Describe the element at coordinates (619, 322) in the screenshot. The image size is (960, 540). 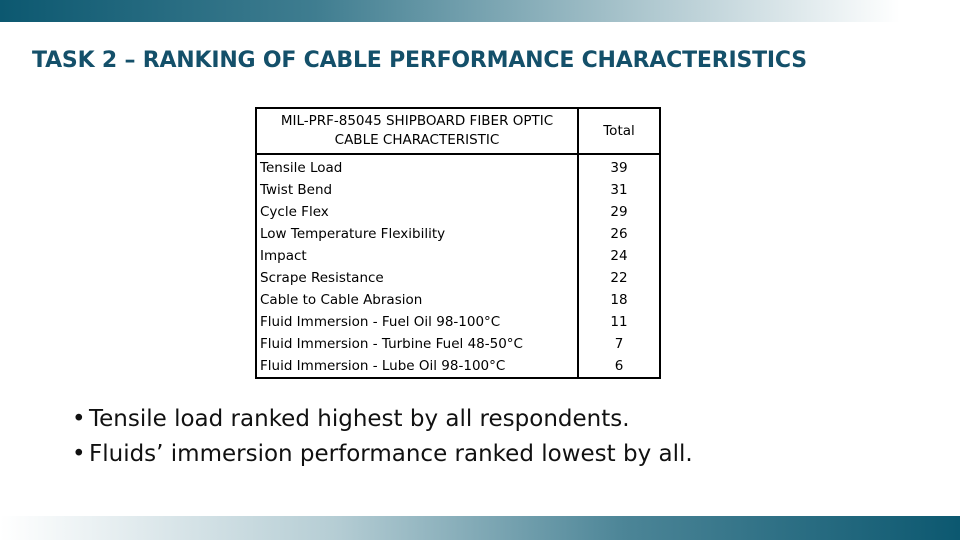
I see `row-total: 11` at that location.